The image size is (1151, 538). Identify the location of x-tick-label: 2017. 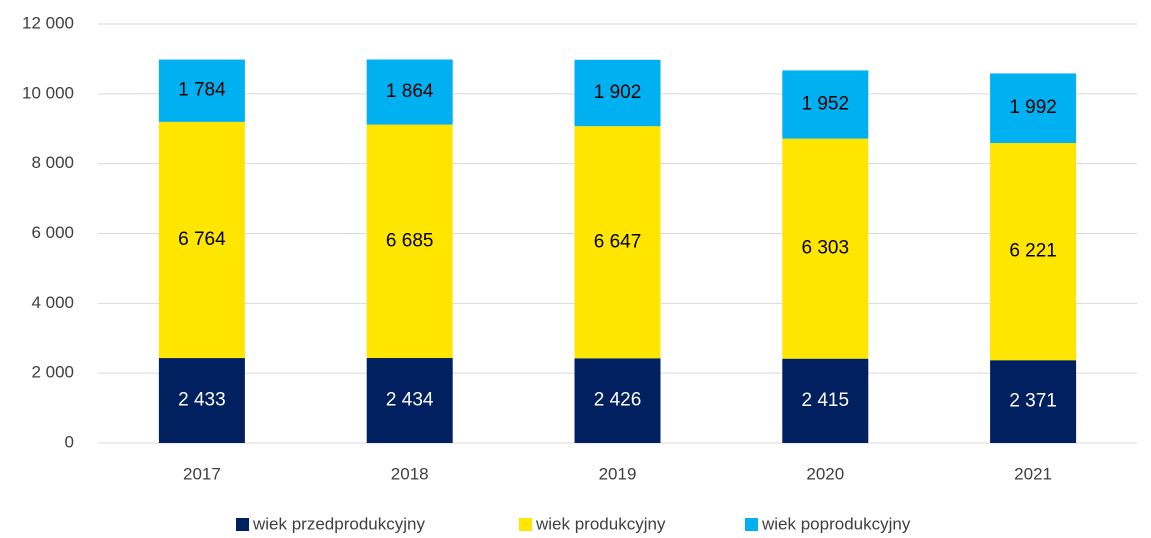
(202, 473).